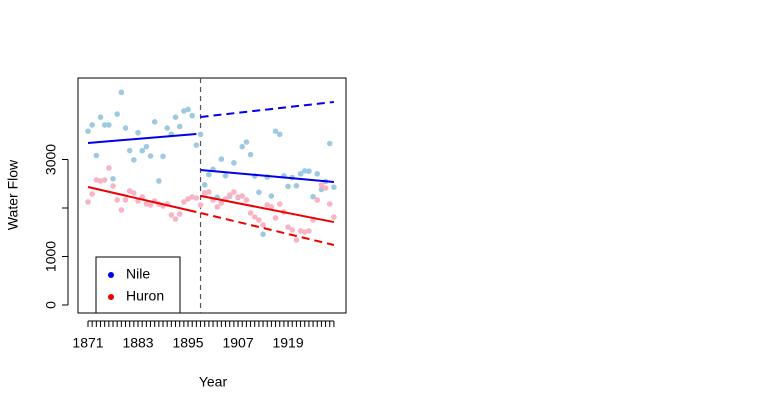 This screenshot has width=773, height=417. I want to click on y-tick-label: 3000, so click(51, 159).